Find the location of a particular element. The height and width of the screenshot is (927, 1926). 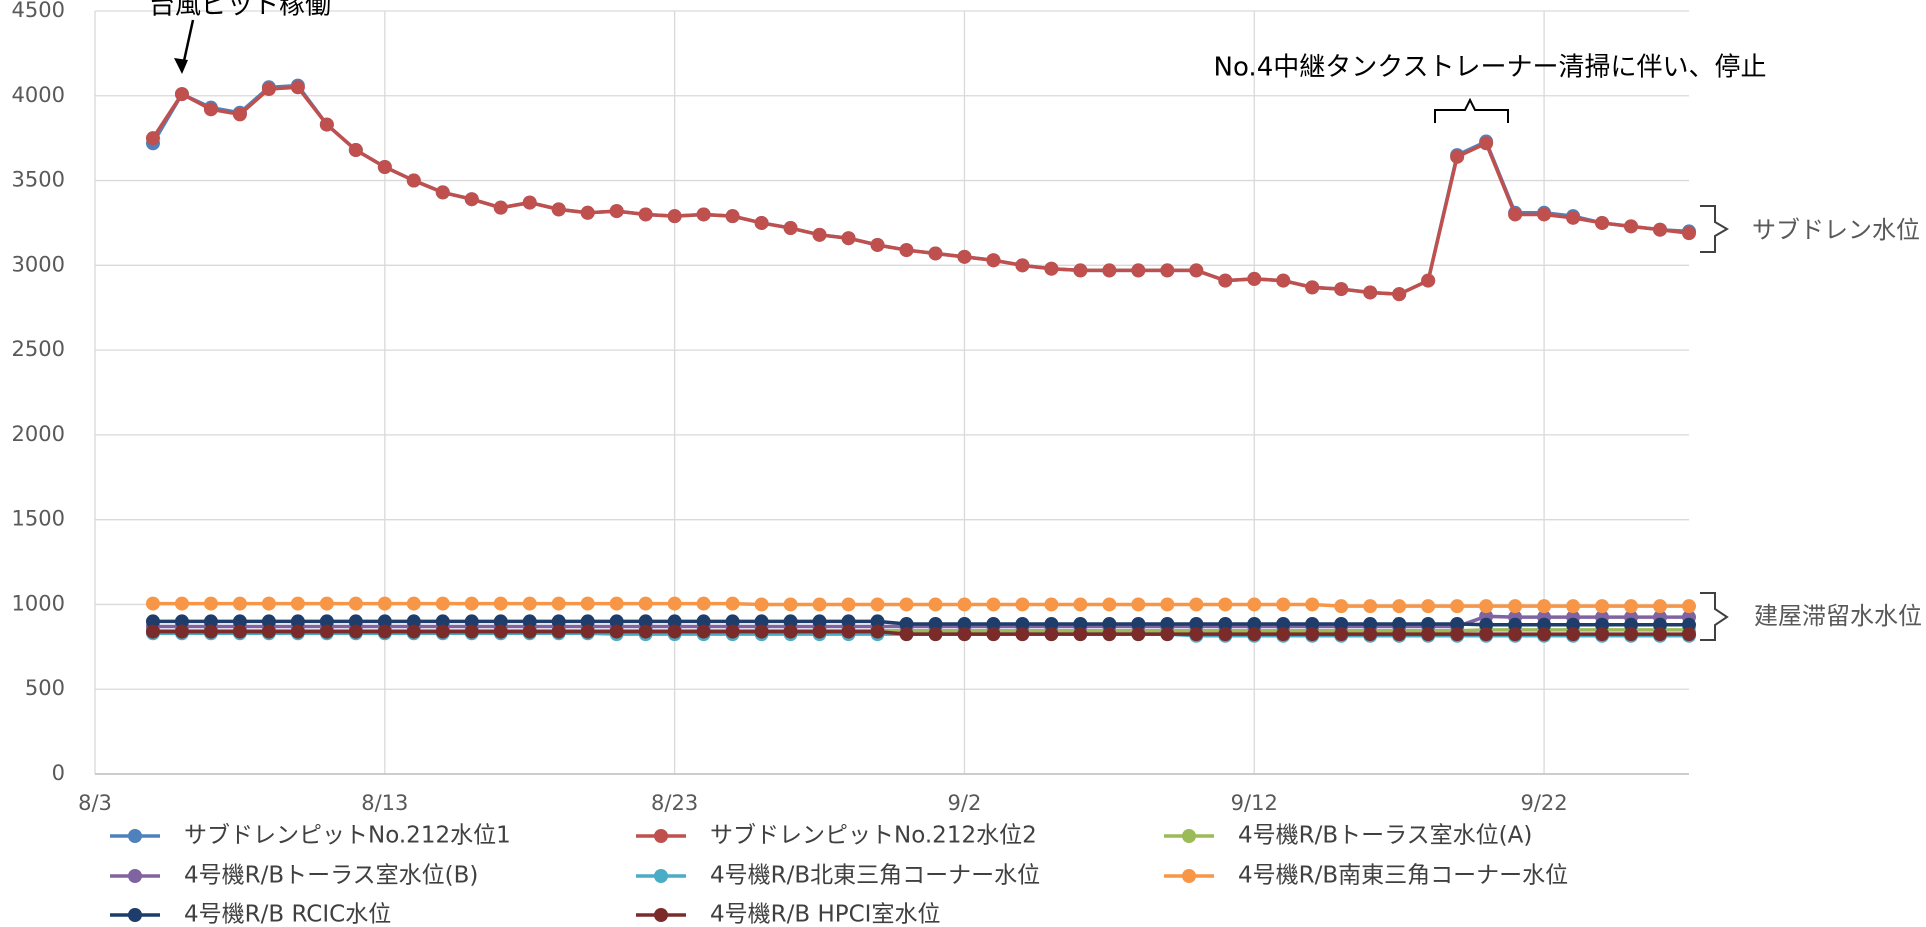

y-tick-label: 1500 is located at coordinates (38, 519).